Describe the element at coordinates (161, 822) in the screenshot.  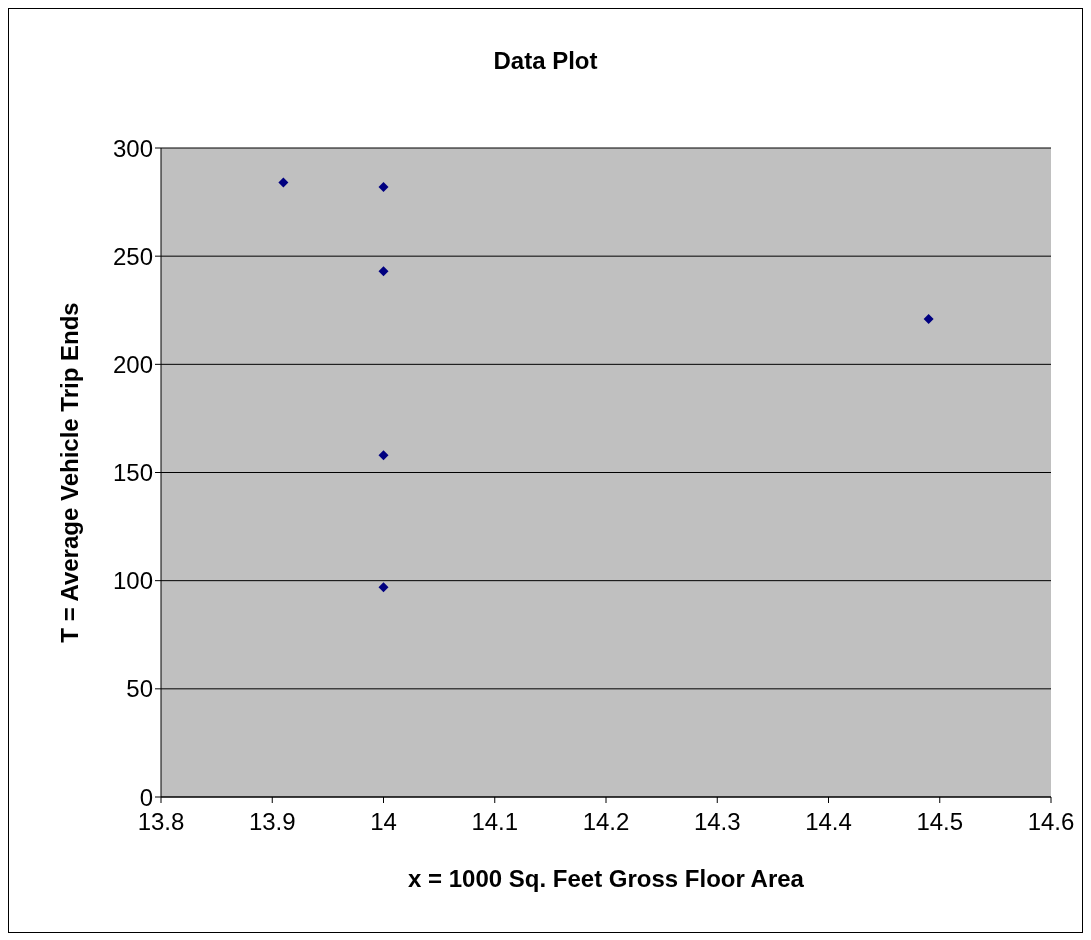
I see `x-tick-label: 13.8` at that location.